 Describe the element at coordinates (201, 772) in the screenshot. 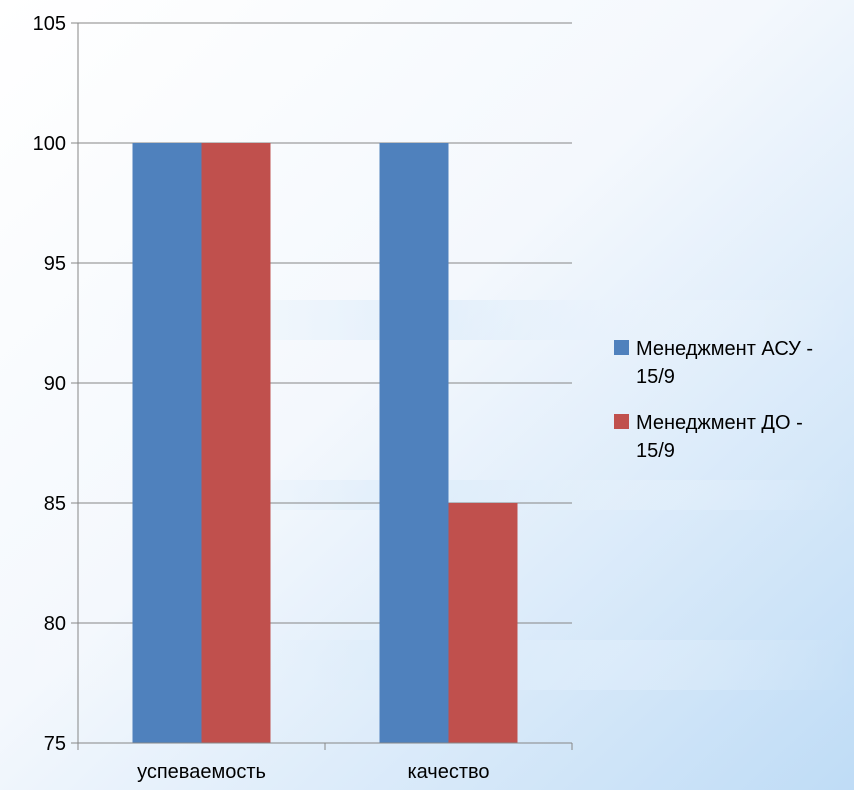

I see `x-category-label: успеваемость` at that location.